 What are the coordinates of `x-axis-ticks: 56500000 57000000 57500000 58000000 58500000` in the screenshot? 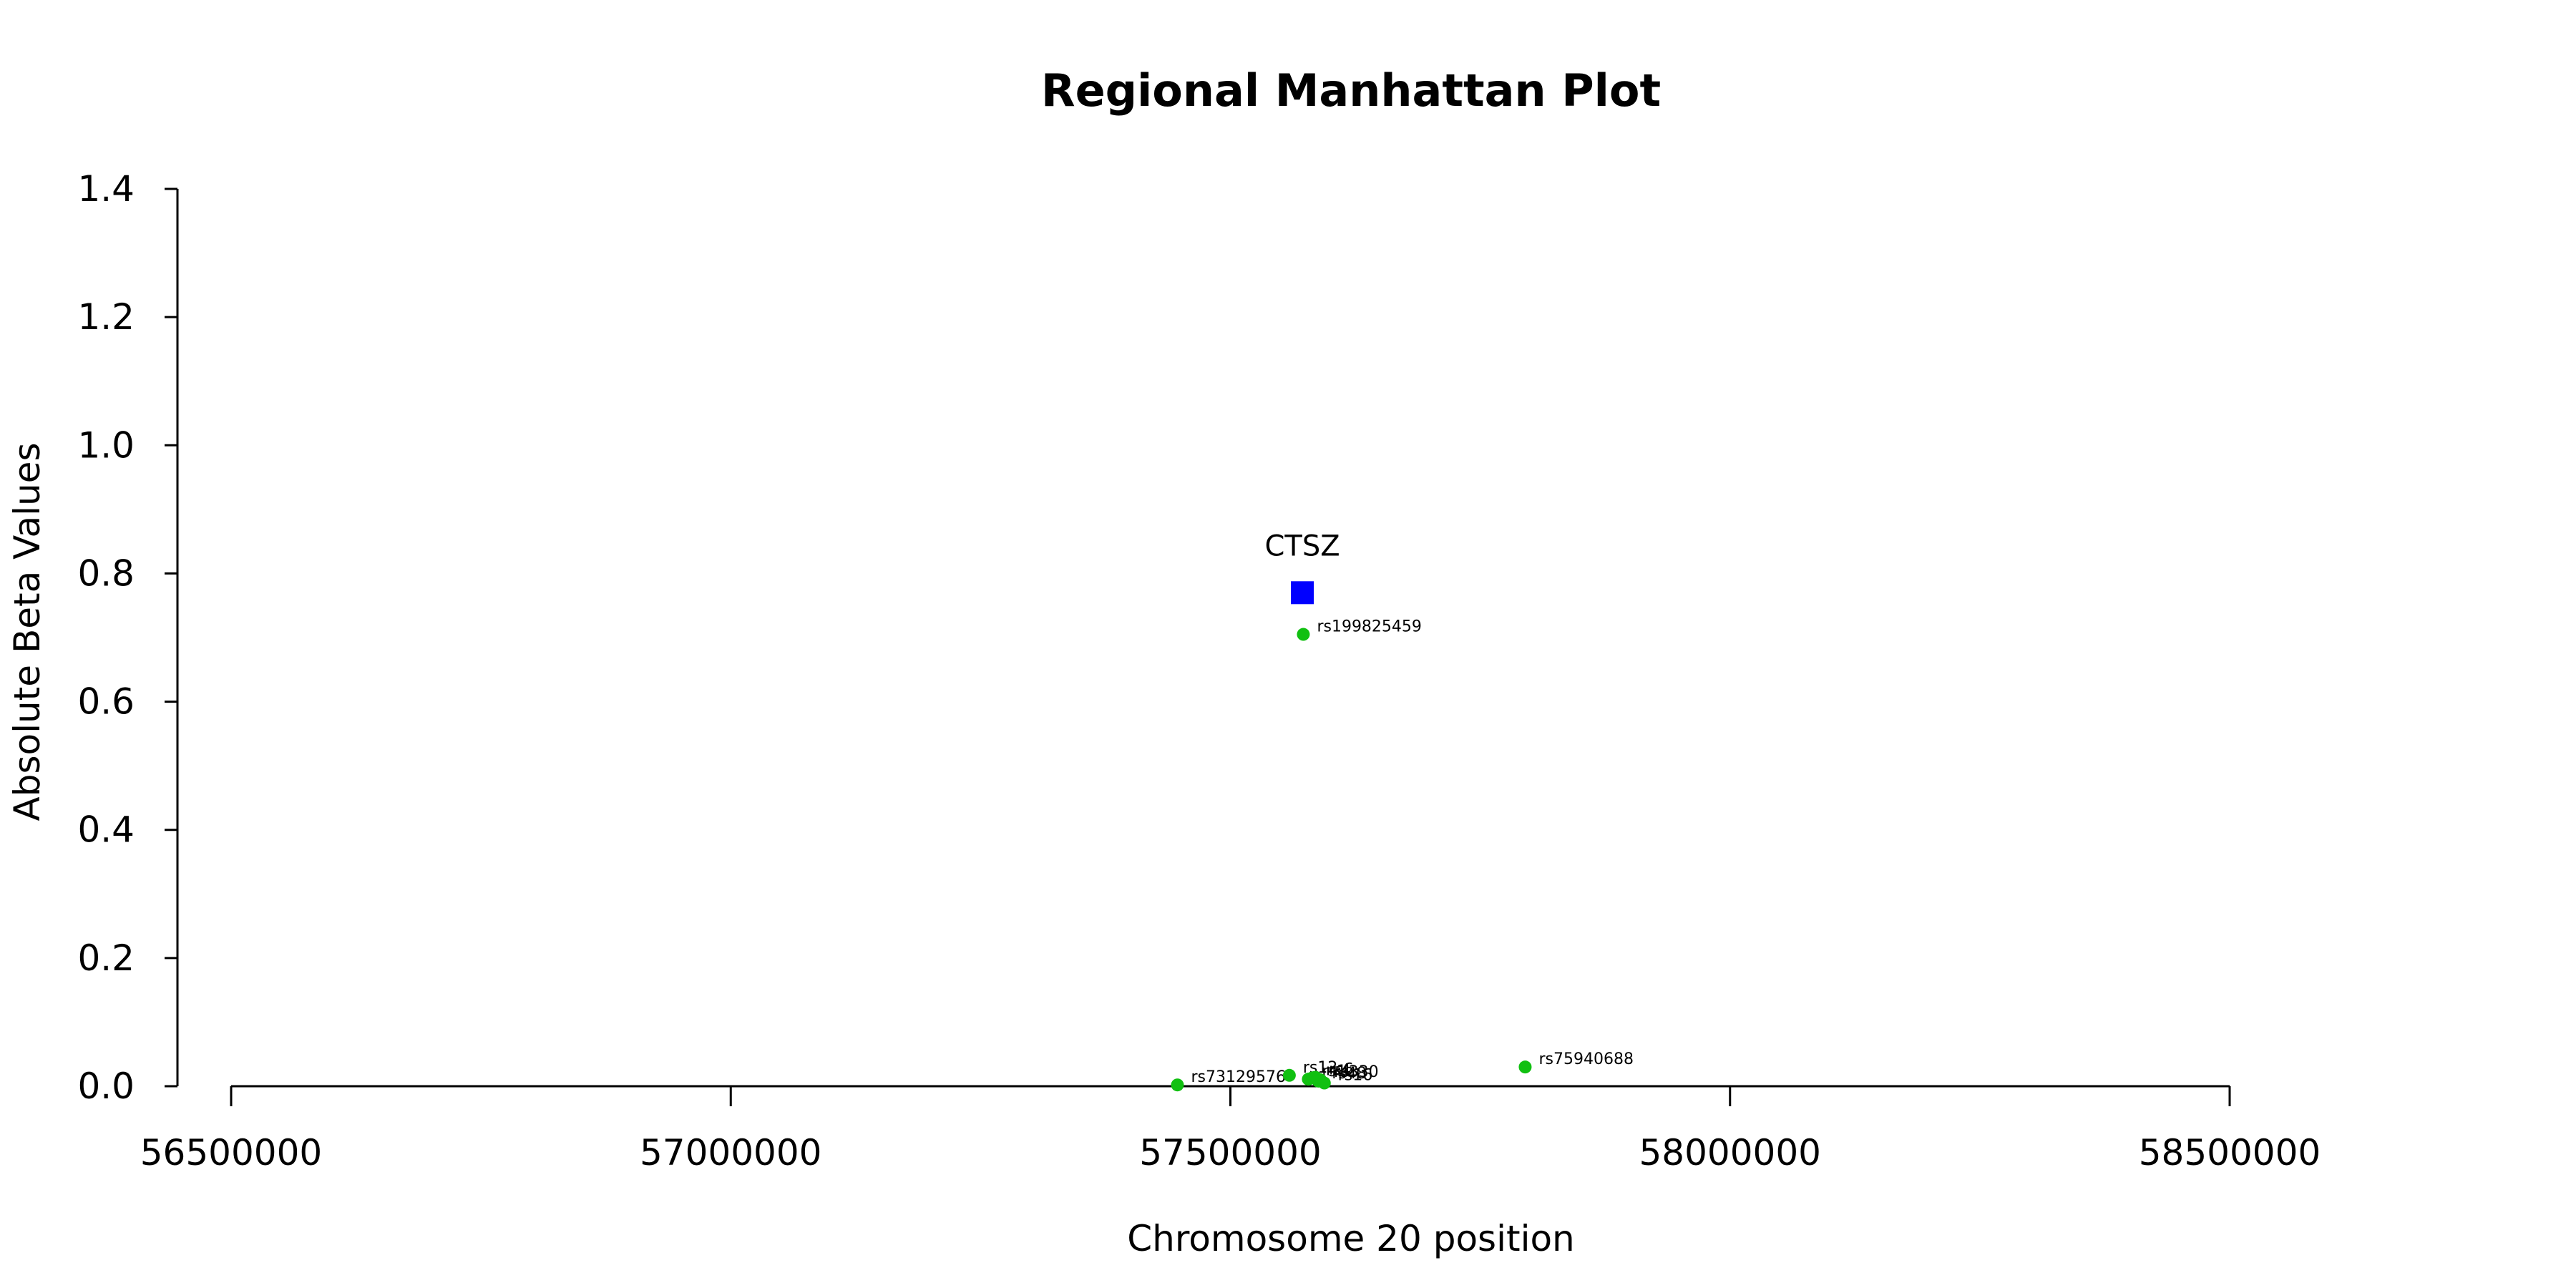 It's located at (1230, 1130).